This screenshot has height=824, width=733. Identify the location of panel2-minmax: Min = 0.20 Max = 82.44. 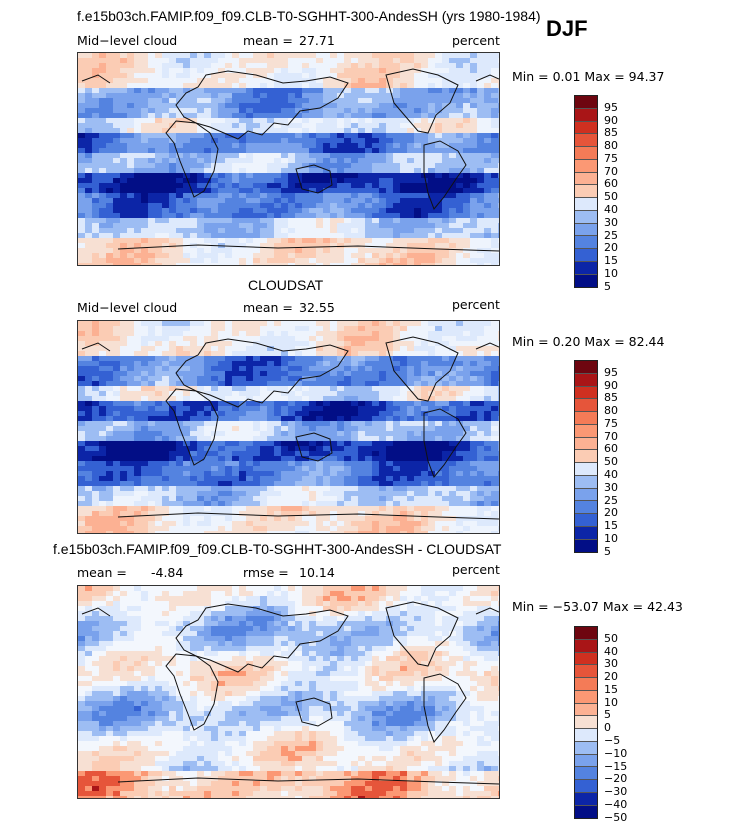
(588, 341).